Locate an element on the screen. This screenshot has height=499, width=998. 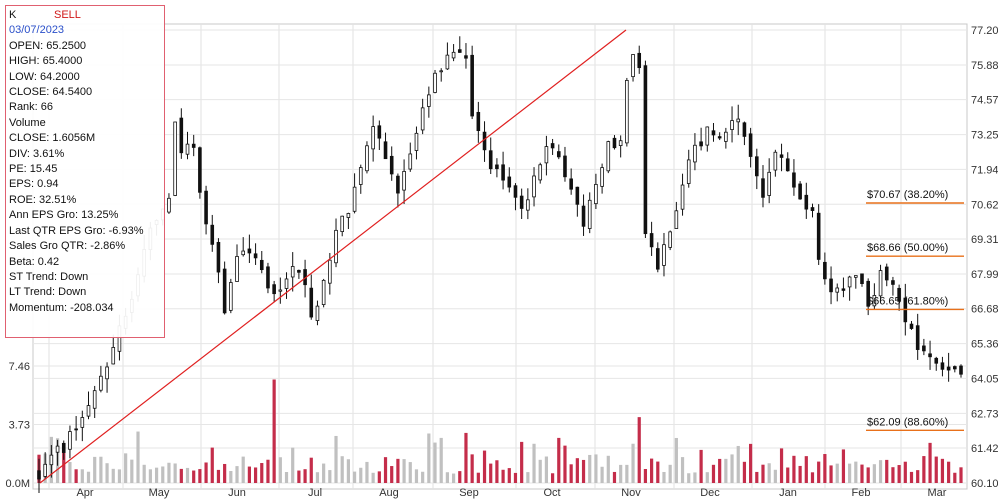
volume-tick-label: 0.0M is located at coordinates (18, 484).